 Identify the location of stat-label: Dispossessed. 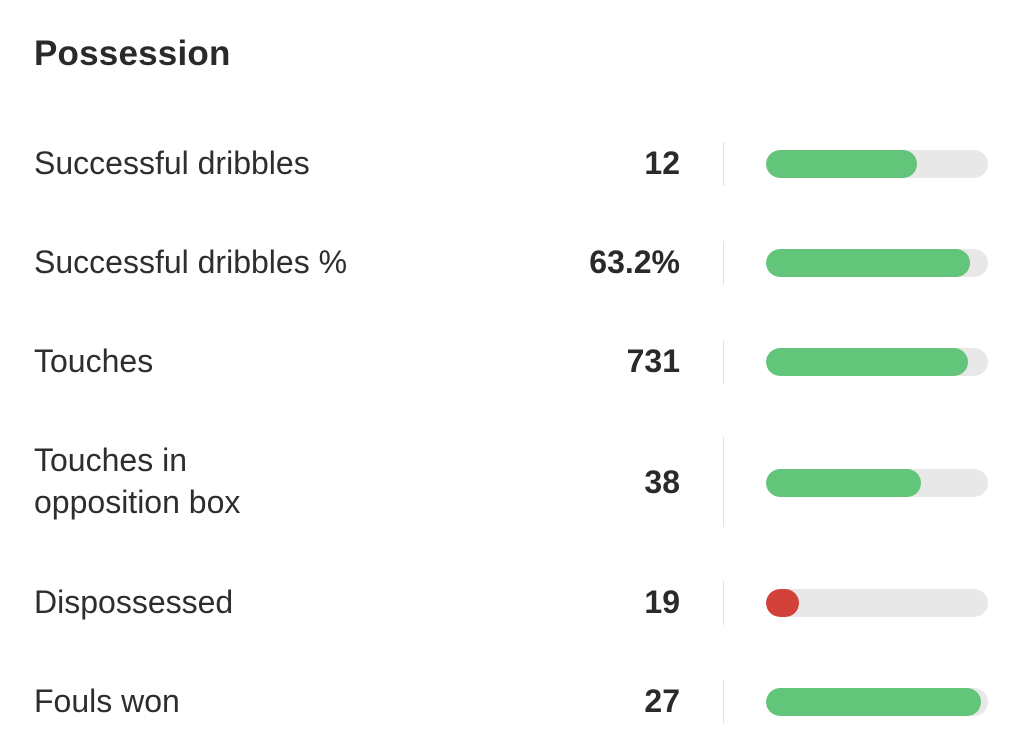
(134, 602).